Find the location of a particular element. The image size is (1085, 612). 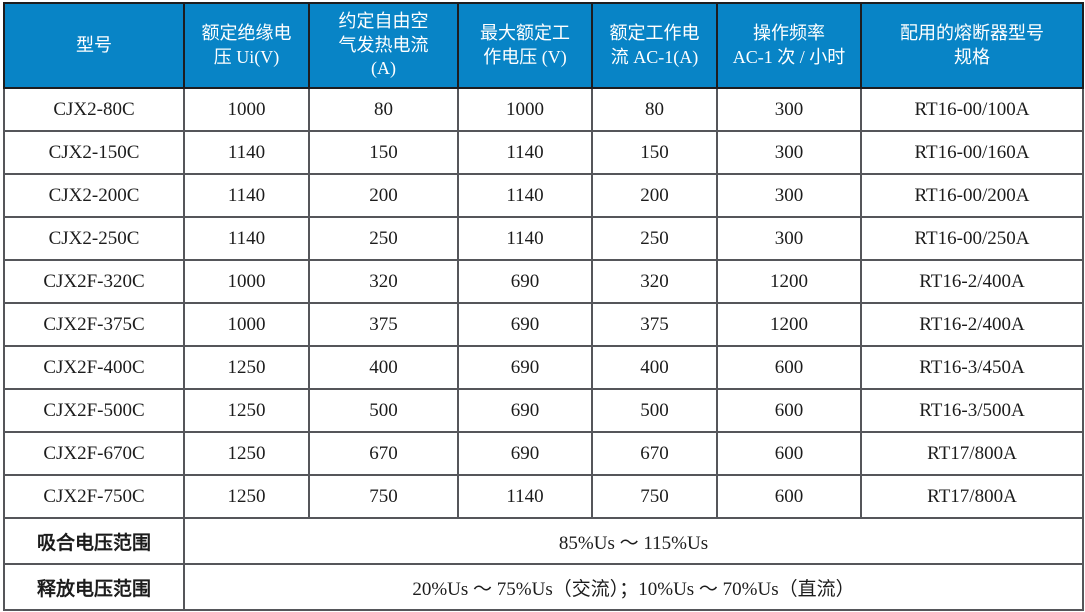

header-cell-operating-frequency: 操作频率 AC-1 次 / 小时 is located at coordinates (789, 45).